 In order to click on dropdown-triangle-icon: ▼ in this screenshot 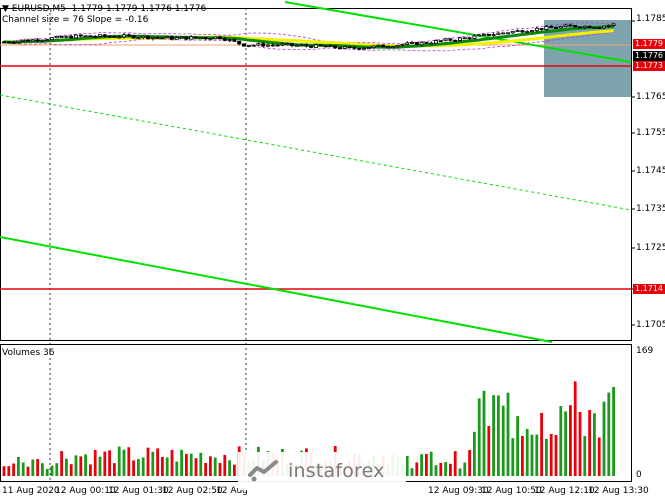, I will do `click(5, 9)`.